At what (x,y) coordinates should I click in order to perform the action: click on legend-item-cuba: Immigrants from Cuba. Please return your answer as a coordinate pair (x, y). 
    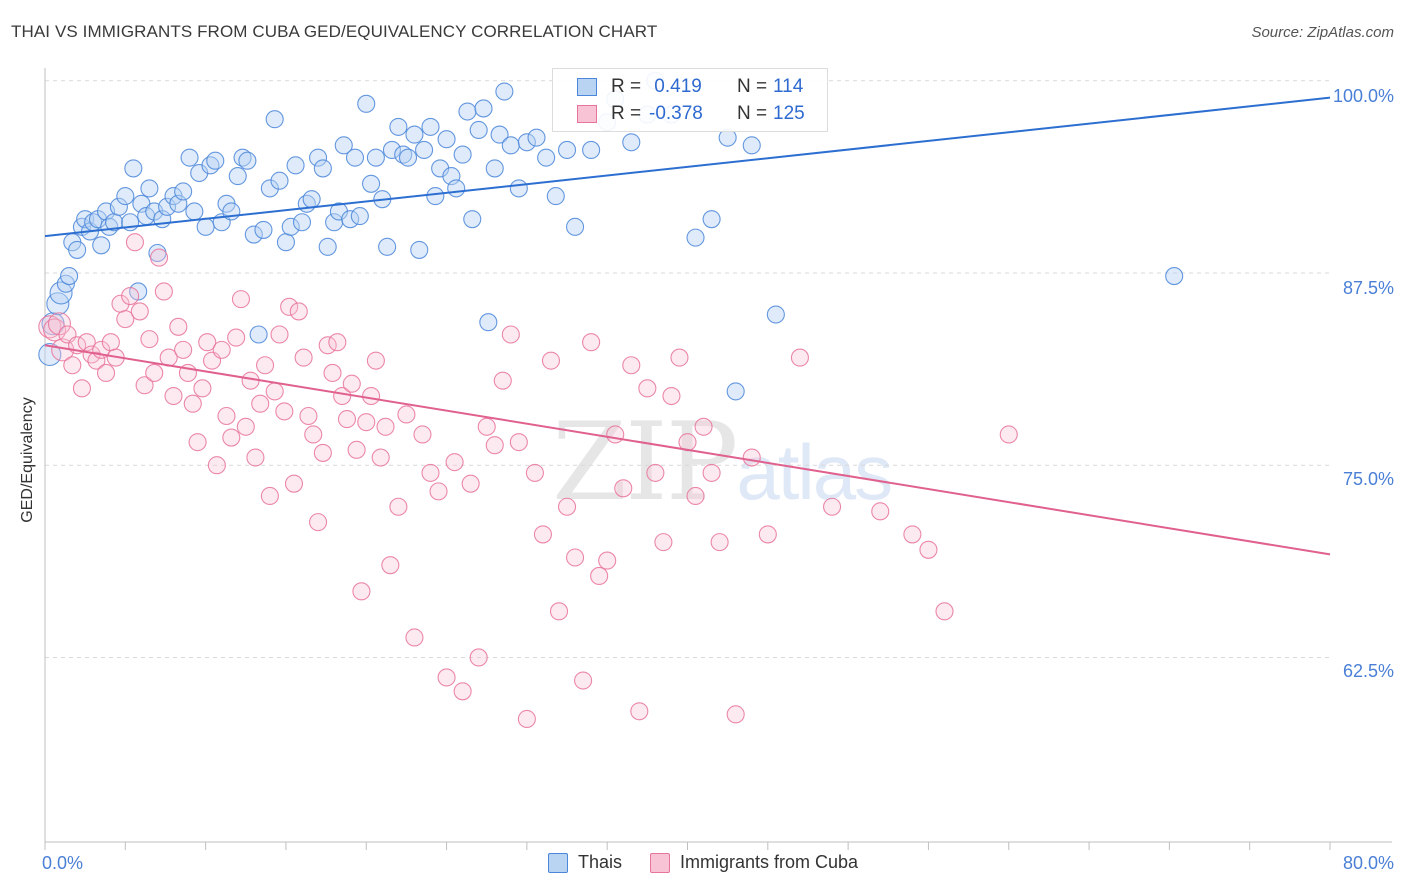
    Looking at the image, I should click on (753, 862).